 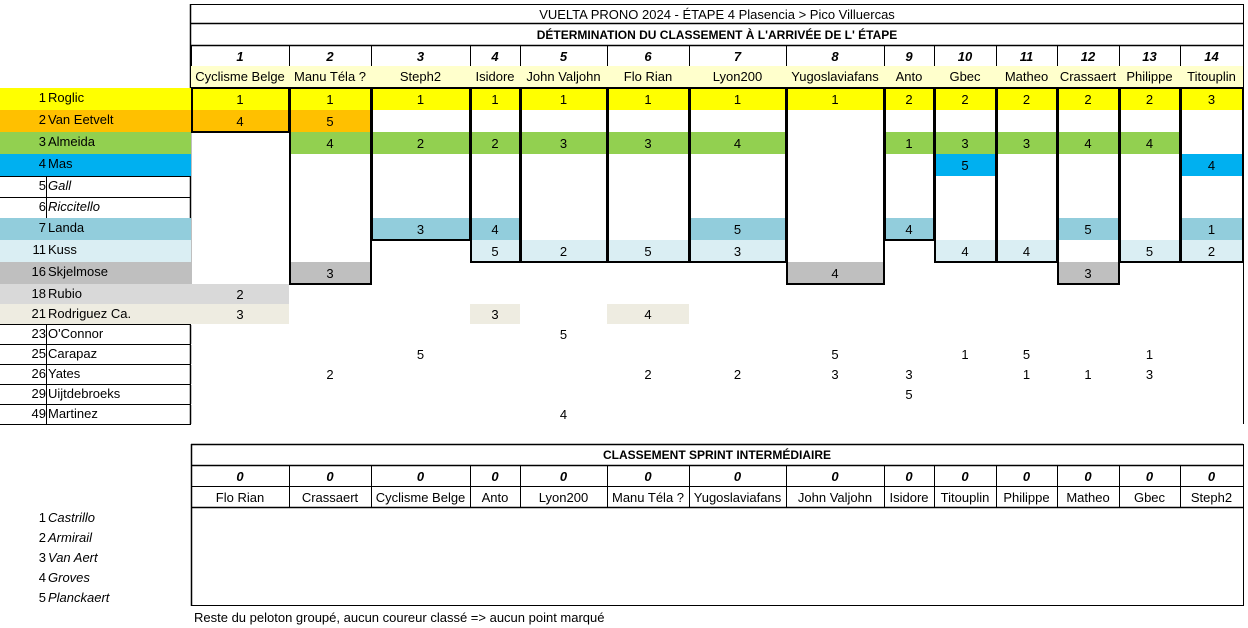 What do you see at coordinates (38, 413) in the screenshot?
I see `rider-rank: 49` at bounding box center [38, 413].